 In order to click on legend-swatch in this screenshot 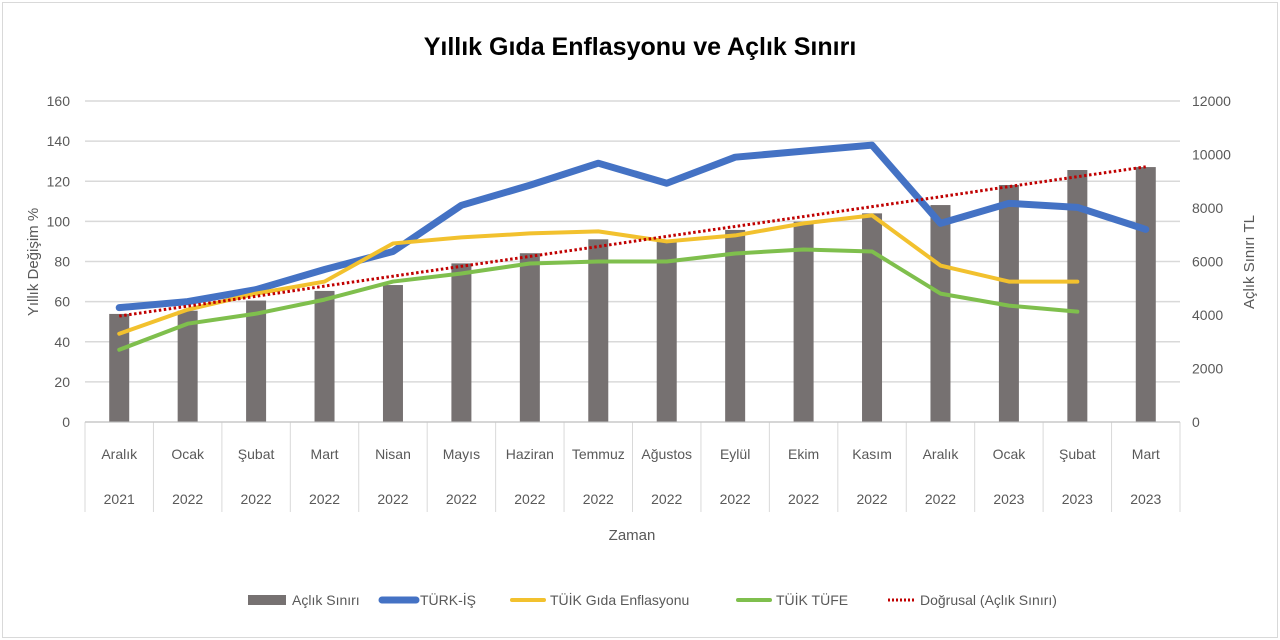, I will do `click(267, 600)`.